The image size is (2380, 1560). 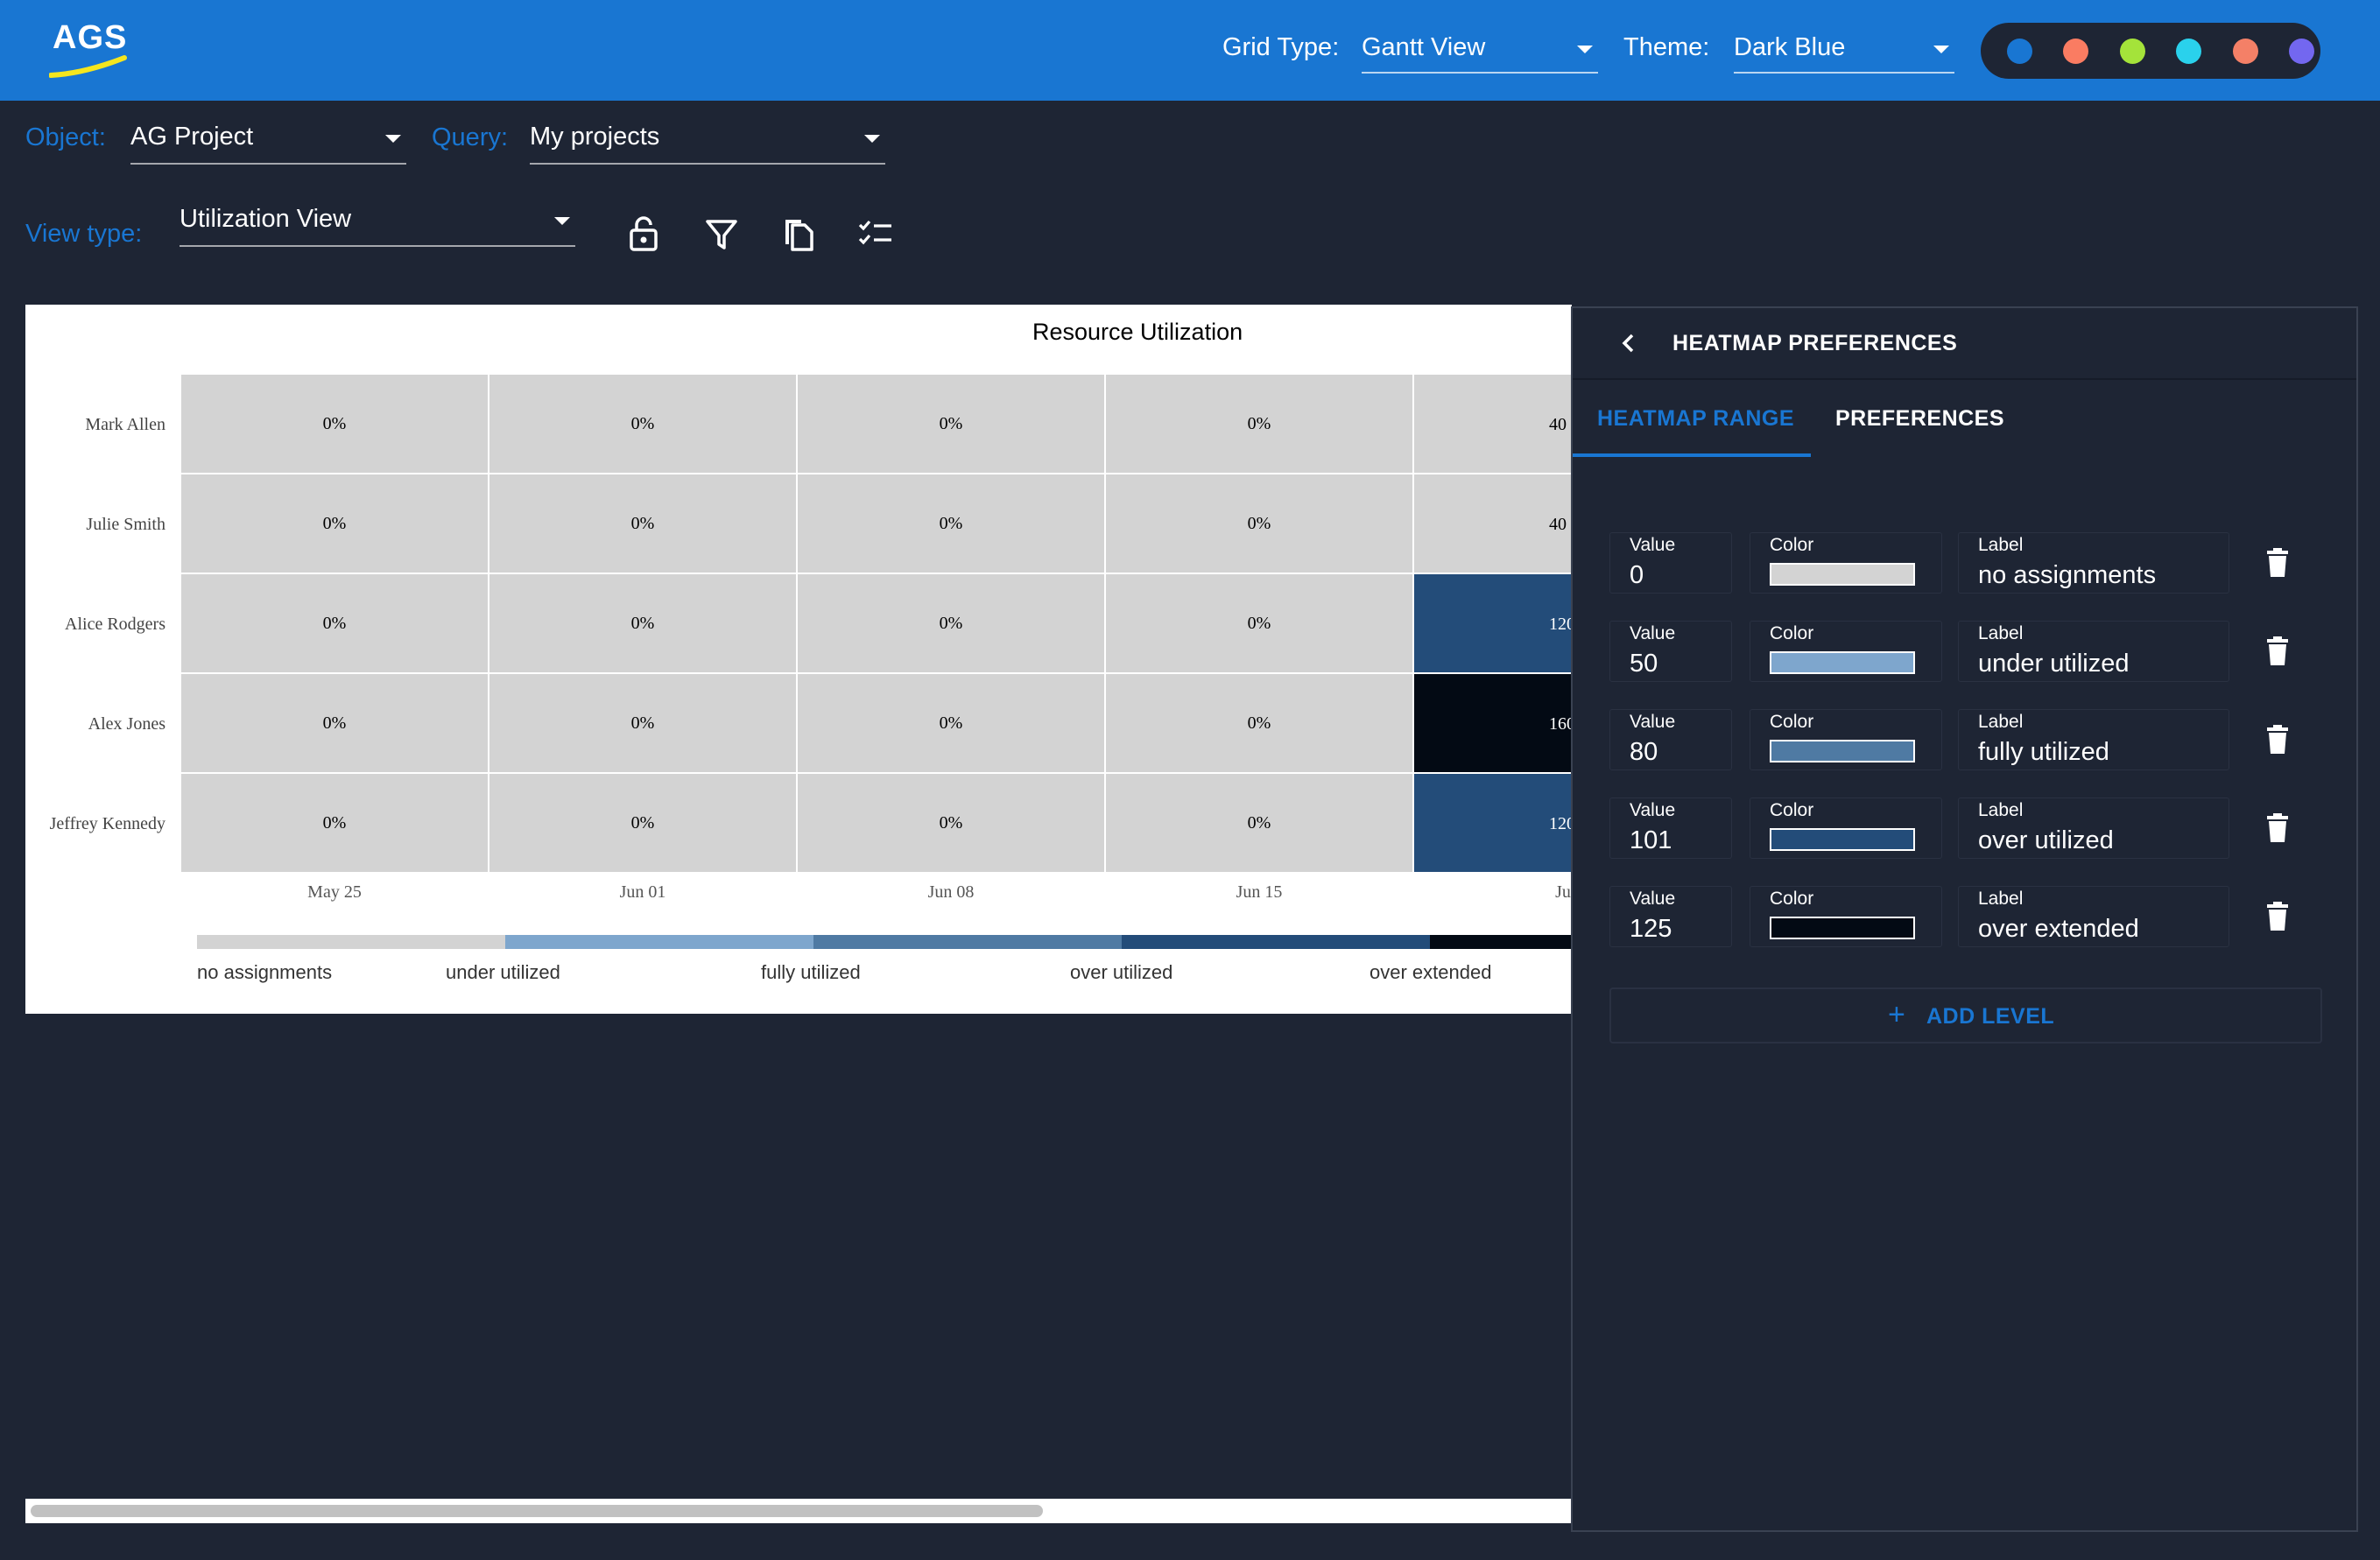 What do you see at coordinates (1424, 47) in the screenshot?
I see `grid-type-value: Gantt View` at bounding box center [1424, 47].